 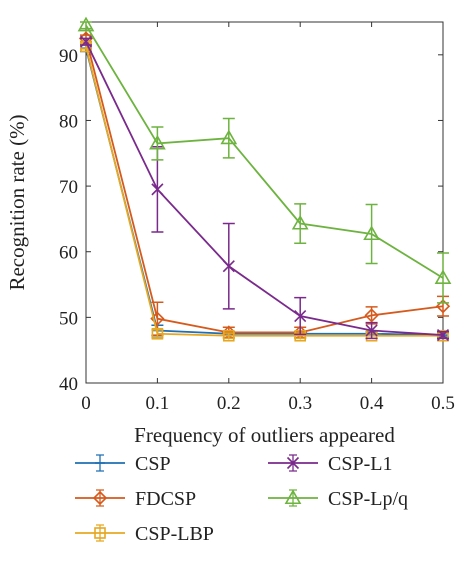 I want to click on legend-label-csp-l1: CSP-L1, so click(x=360, y=464).